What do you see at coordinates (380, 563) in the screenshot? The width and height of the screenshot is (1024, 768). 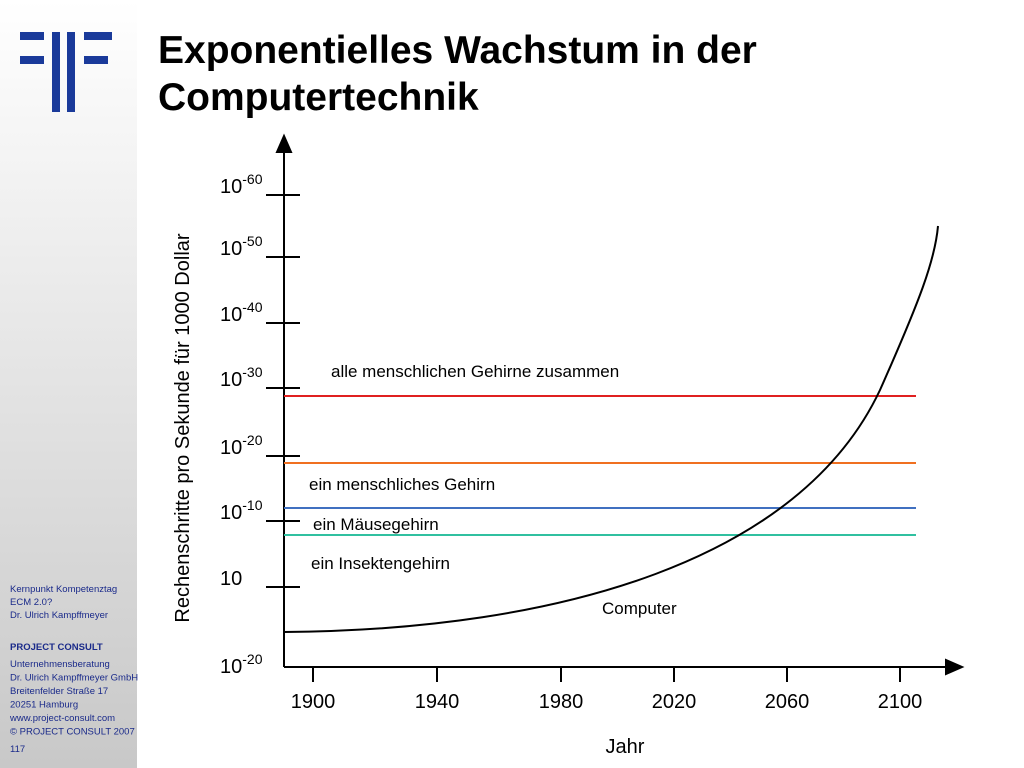 I see `level-label: ein Insektengehirn` at bounding box center [380, 563].